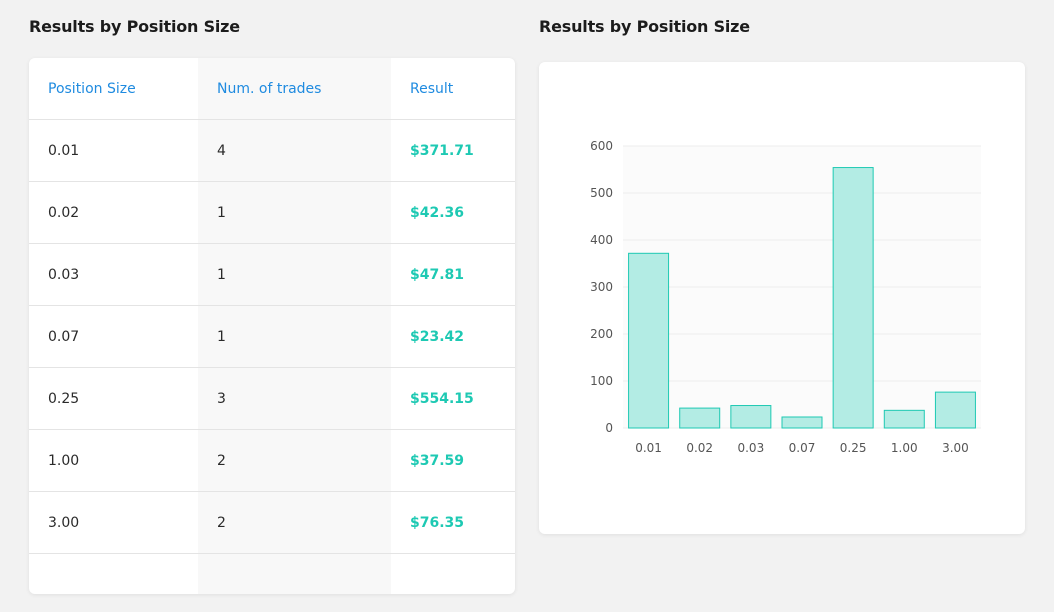  I want to click on x-tick-label: 0.03, so click(750, 448).